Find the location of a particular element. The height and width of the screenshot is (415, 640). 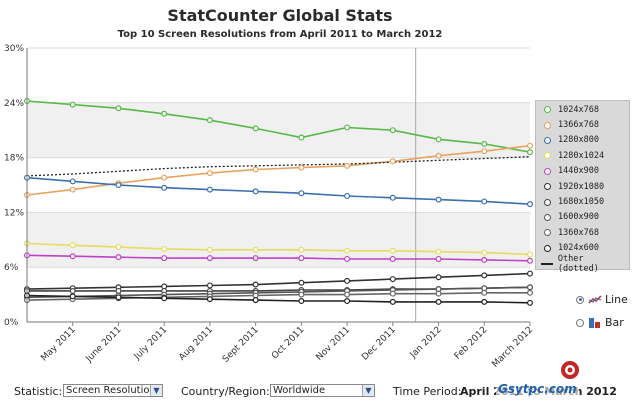

legend-item: 1440x900 is located at coordinates (584, 171).